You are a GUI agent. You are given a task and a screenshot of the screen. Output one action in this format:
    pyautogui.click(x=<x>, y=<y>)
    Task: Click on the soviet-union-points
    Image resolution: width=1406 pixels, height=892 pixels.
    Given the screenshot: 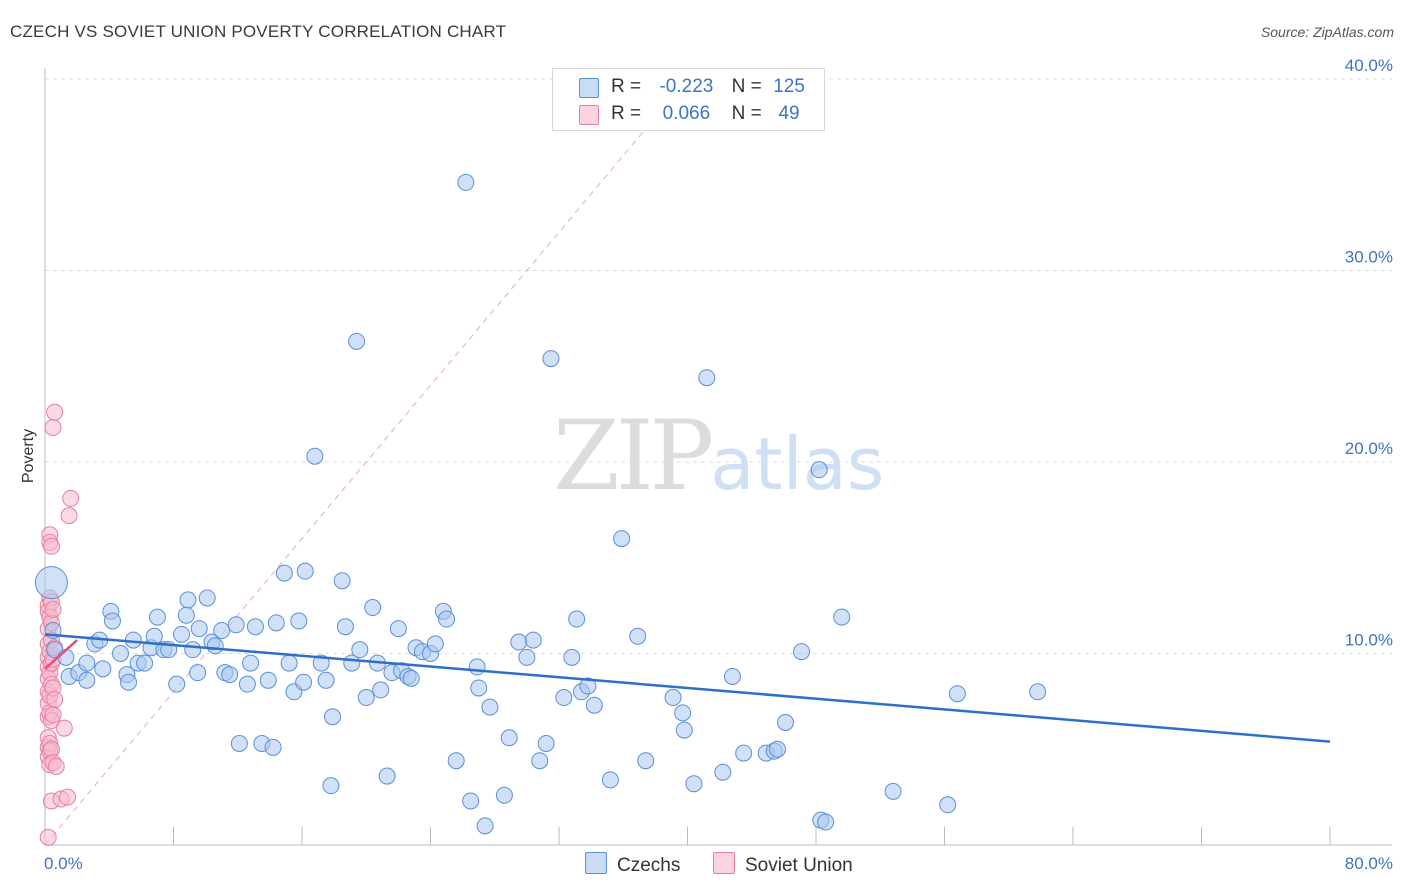 What is the action you would take?
    pyautogui.click(x=59, y=624)
    